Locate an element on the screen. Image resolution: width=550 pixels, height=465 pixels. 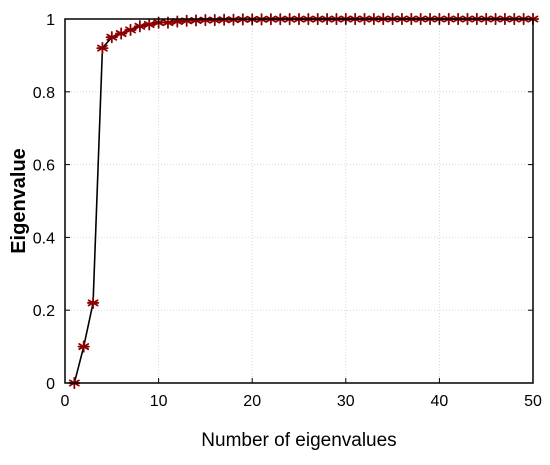
x-tick-label: 30 is located at coordinates (346, 401).